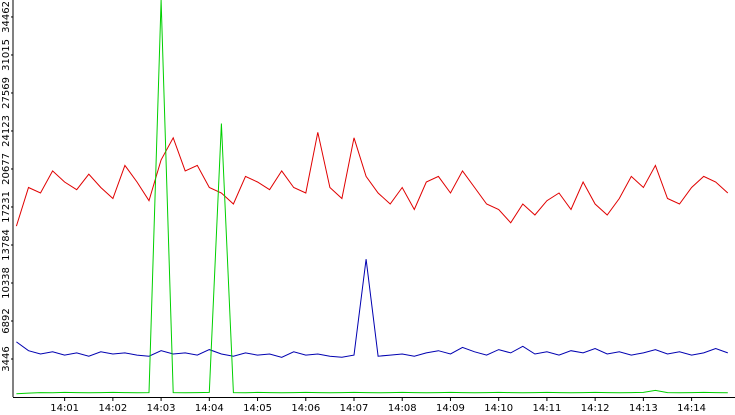  I want to click on y-tick-label: 3446, so click(6, 358).